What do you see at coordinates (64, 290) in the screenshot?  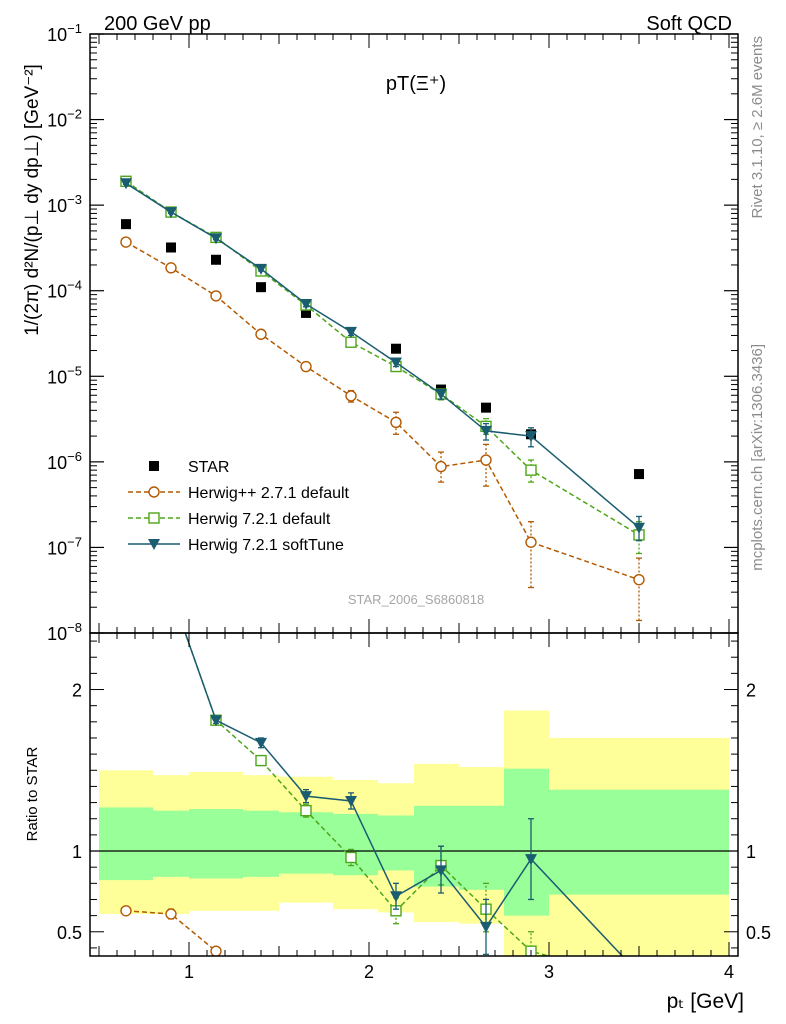 I see `main-ytick-label: 10⁻⁴` at bounding box center [64, 290].